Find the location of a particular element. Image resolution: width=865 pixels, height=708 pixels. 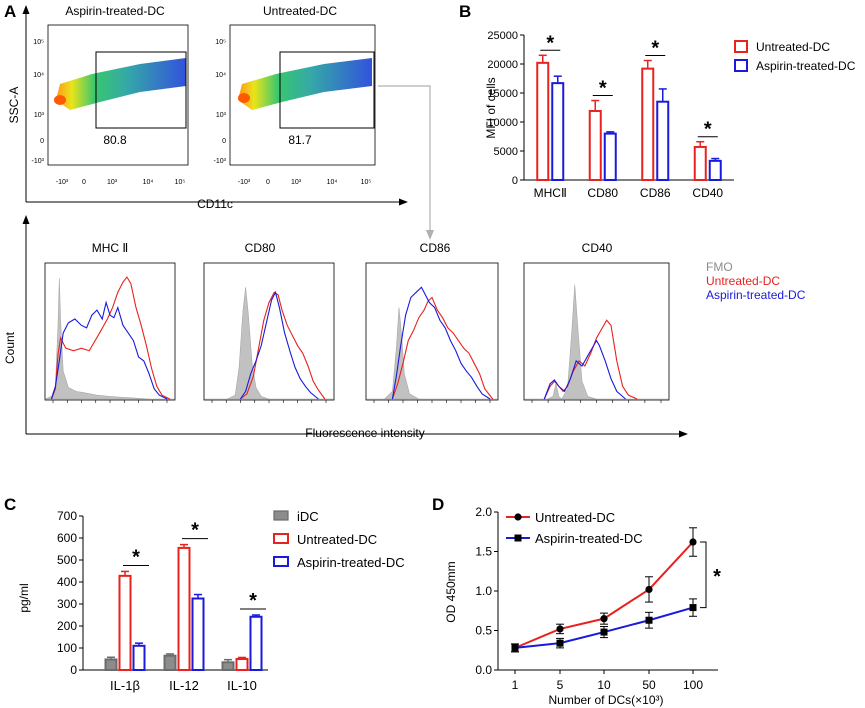

mfi-category-label: CD40 is located at coordinates (707, 193).